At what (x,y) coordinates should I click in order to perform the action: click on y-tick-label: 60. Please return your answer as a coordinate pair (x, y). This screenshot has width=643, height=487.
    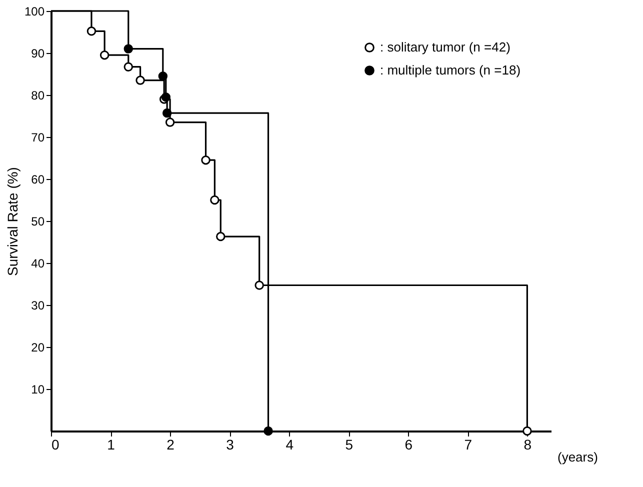
    Looking at the image, I should click on (38, 179).